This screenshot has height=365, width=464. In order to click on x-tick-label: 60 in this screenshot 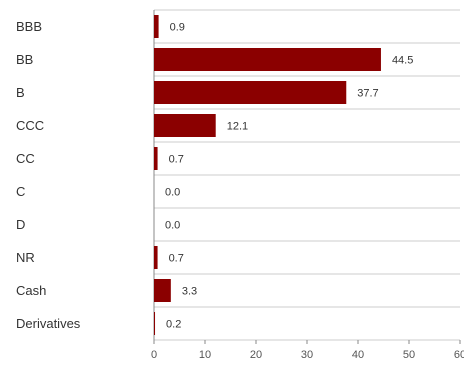, I will do `click(459, 355)`.